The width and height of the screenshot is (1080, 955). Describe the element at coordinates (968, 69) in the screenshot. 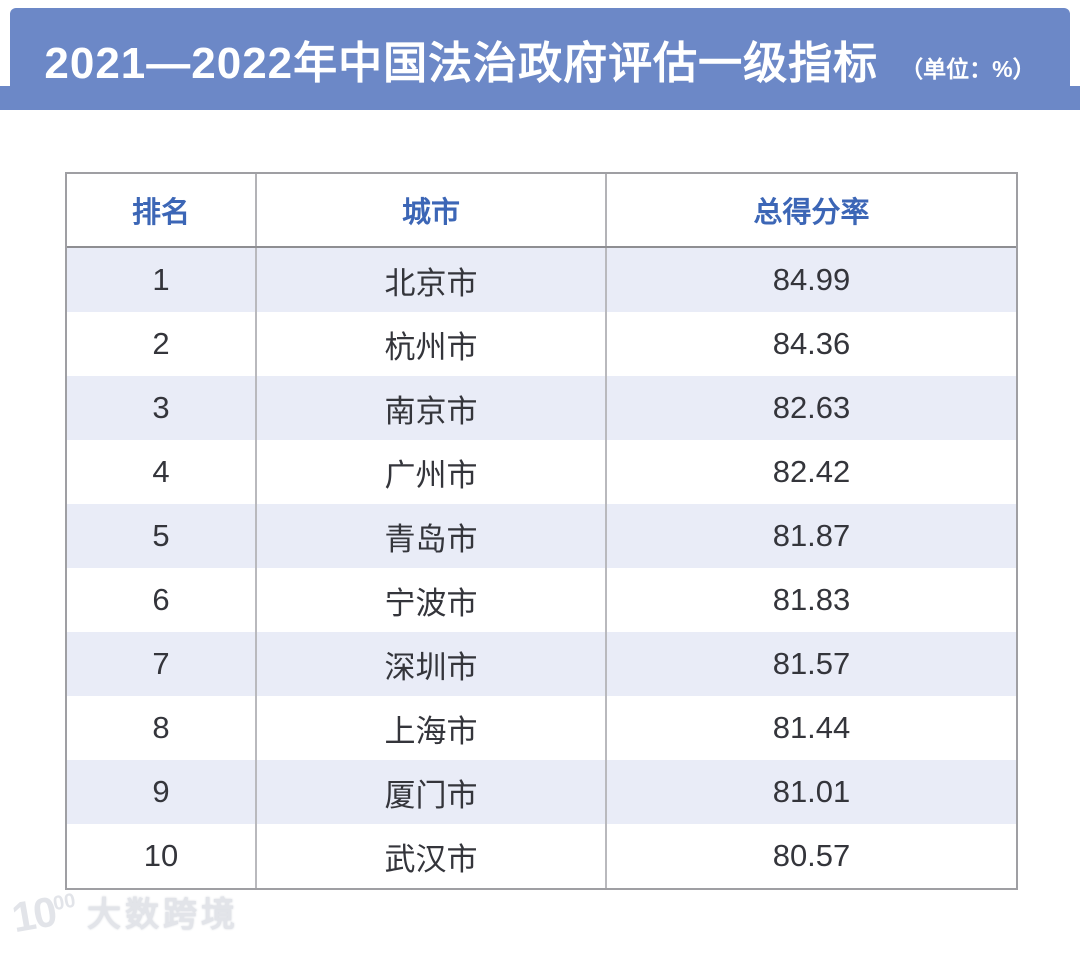

I see `unit-note: （单位：%）` at that location.